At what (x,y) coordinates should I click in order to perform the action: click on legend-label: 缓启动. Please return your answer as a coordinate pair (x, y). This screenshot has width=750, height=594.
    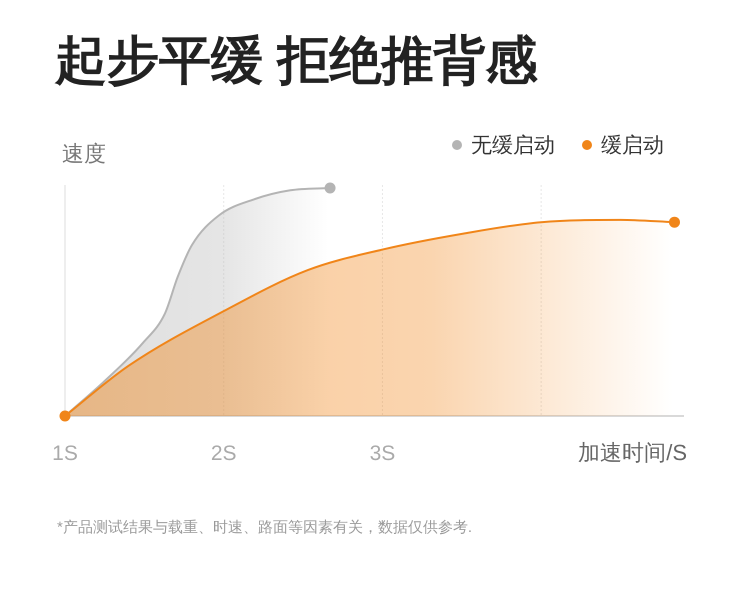
    Looking at the image, I should click on (632, 145).